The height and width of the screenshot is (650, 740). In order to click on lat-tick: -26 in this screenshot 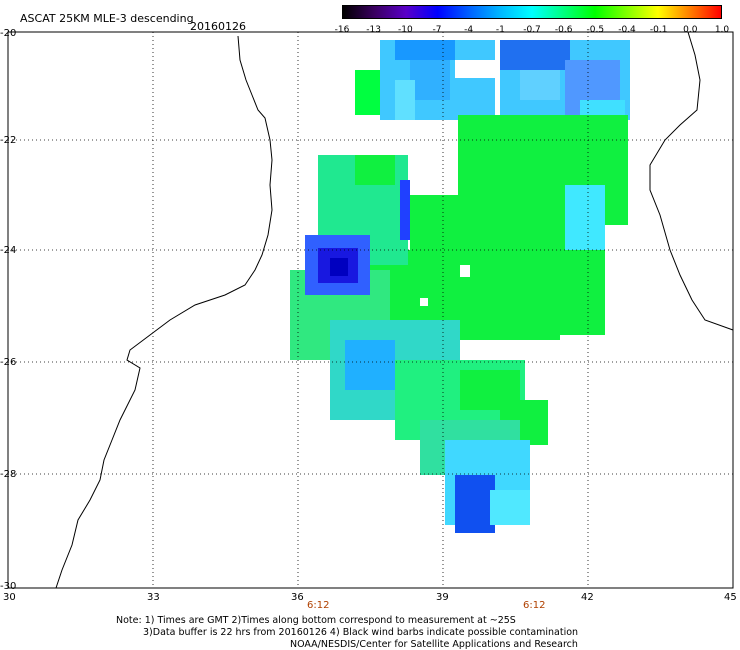, I will do `click(8, 362)`.